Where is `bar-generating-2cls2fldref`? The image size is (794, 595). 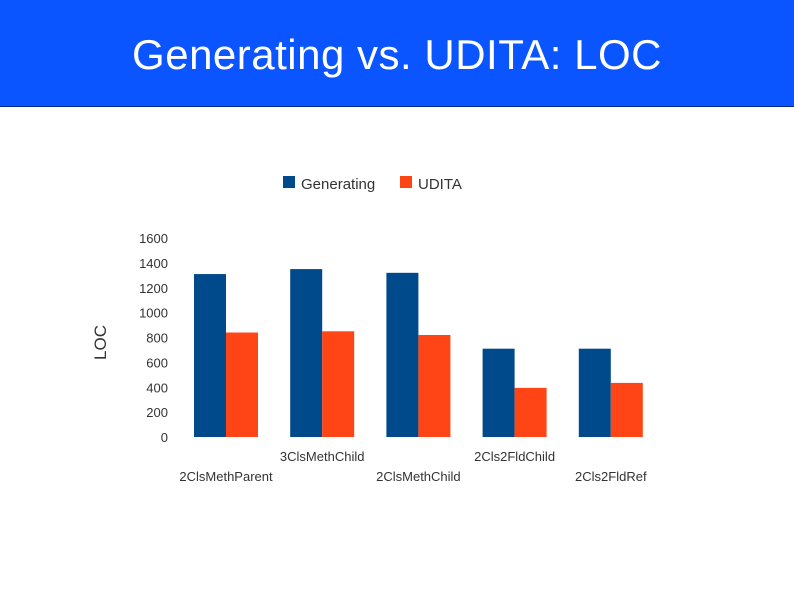 bar-generating-2cls2fldref is located at coordinates (594, 392).